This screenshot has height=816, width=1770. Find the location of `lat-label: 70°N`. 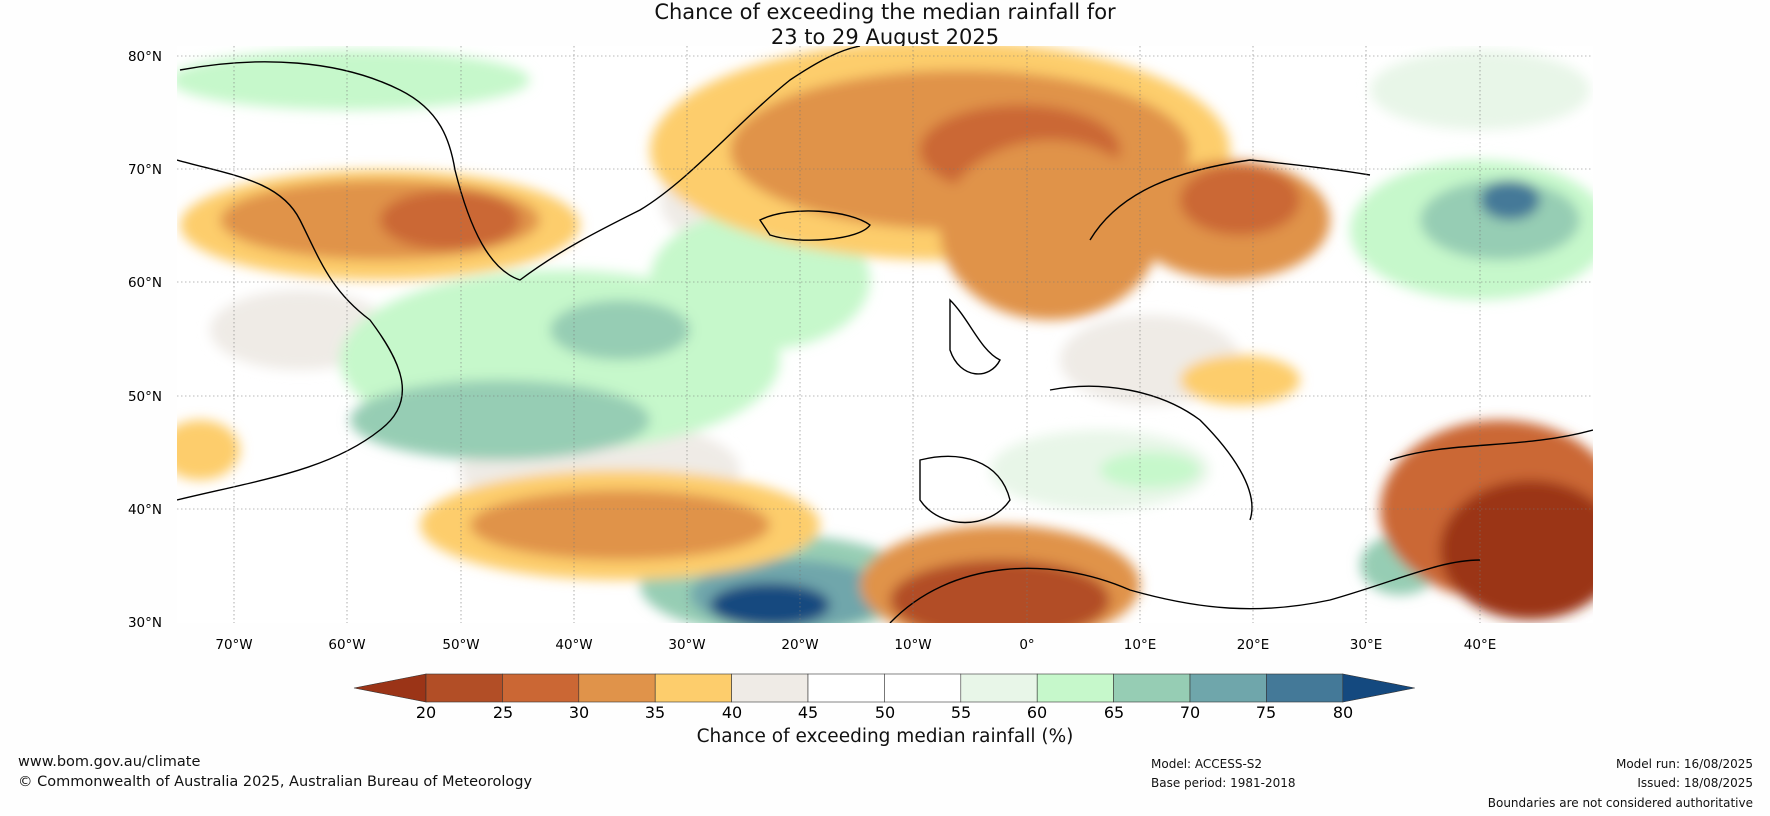

lat-label: 70°N is located at coordinates (145, 170).